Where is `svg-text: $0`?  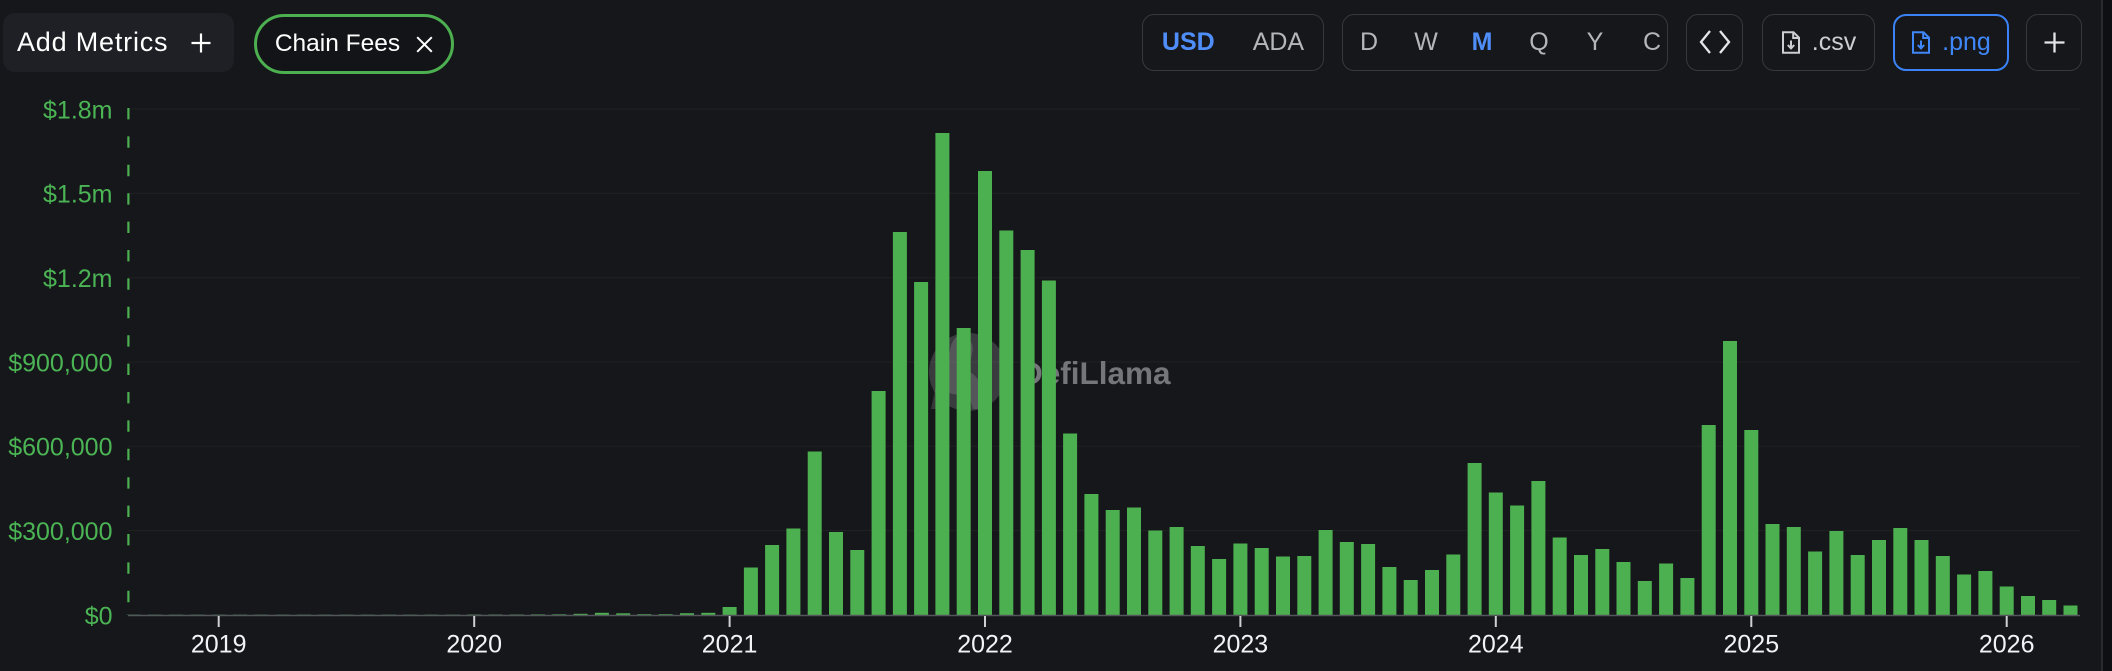 svg-text: $0 is located at coordinates (99, 616).